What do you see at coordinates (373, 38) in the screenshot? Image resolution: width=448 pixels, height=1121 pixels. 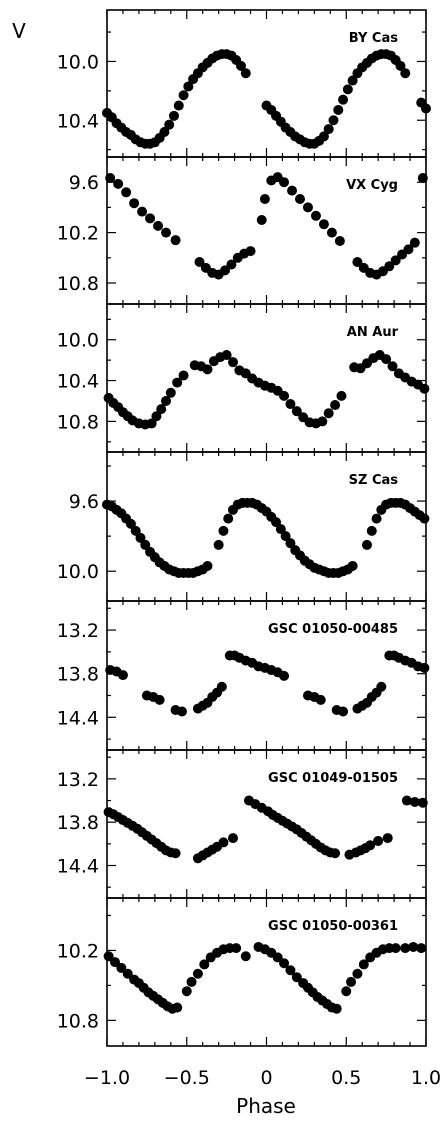 I see `star-name-label: BY Cas` at bounding box center [373, 38].